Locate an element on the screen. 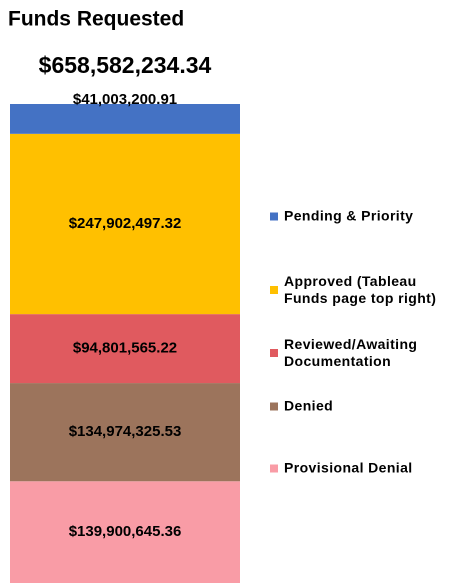 This screenshot has width=463, height=583. chart-total: $658,582,234.34 is located at coordinates (125, 65).